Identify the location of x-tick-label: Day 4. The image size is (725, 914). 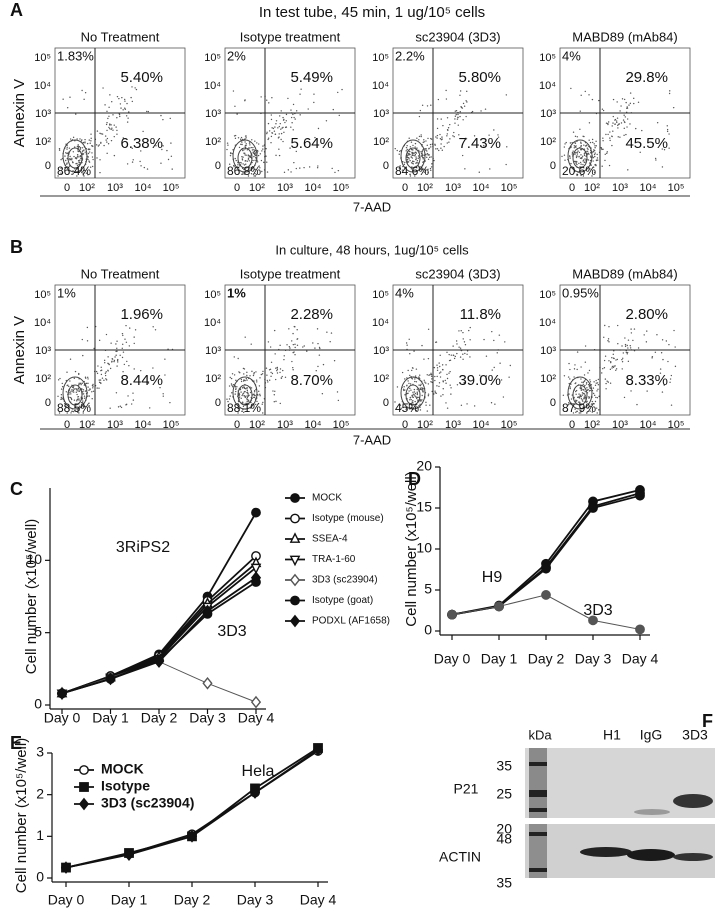
(318, 900).